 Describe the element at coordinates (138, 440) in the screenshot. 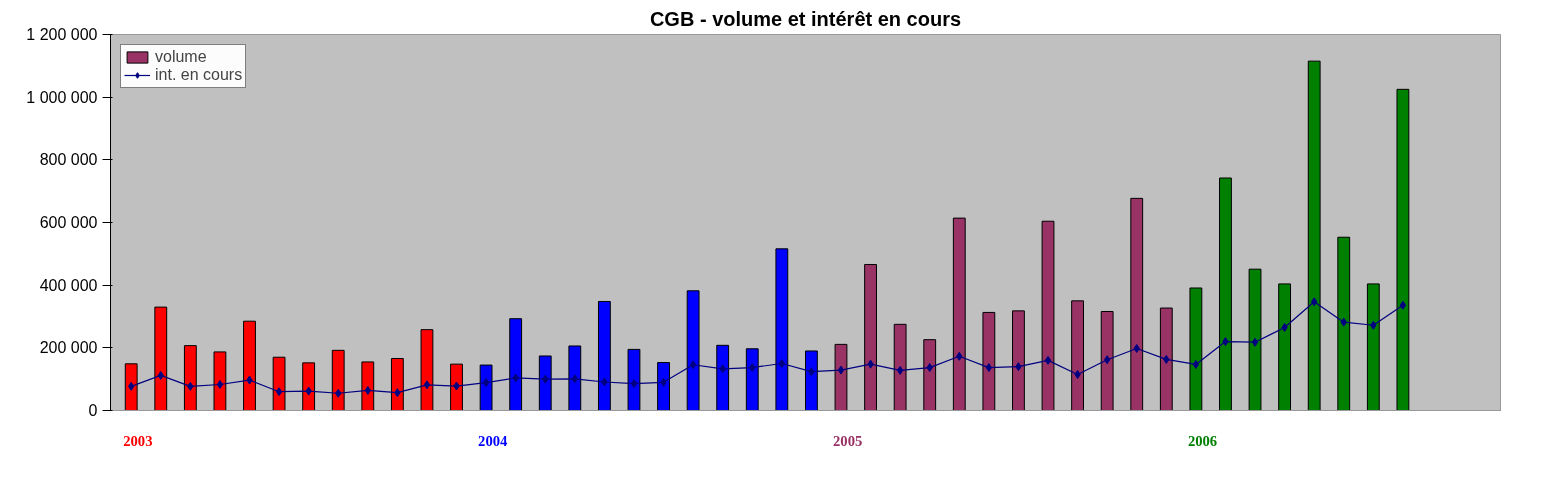

I see `text: 2003` at that location.